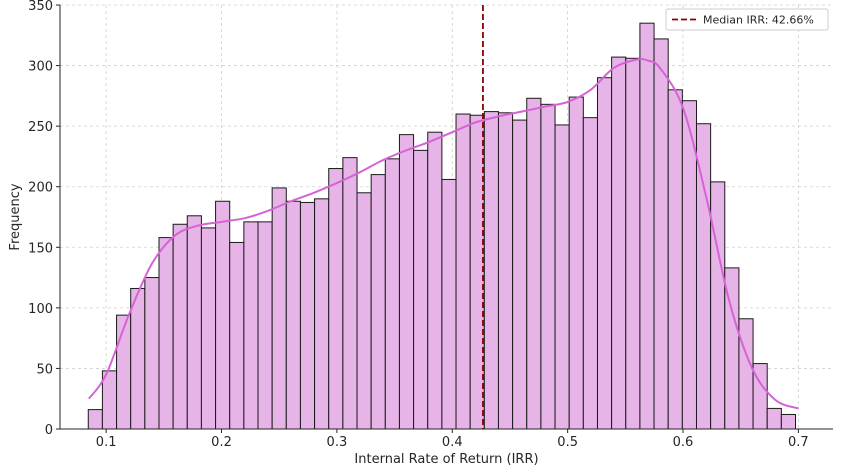 The height and width of the screenshot is (472, 847). What do you see at coordinates (49, 430) in the screenshot?
I see `y-tick-label: 0` at bounding box center [49, 430].